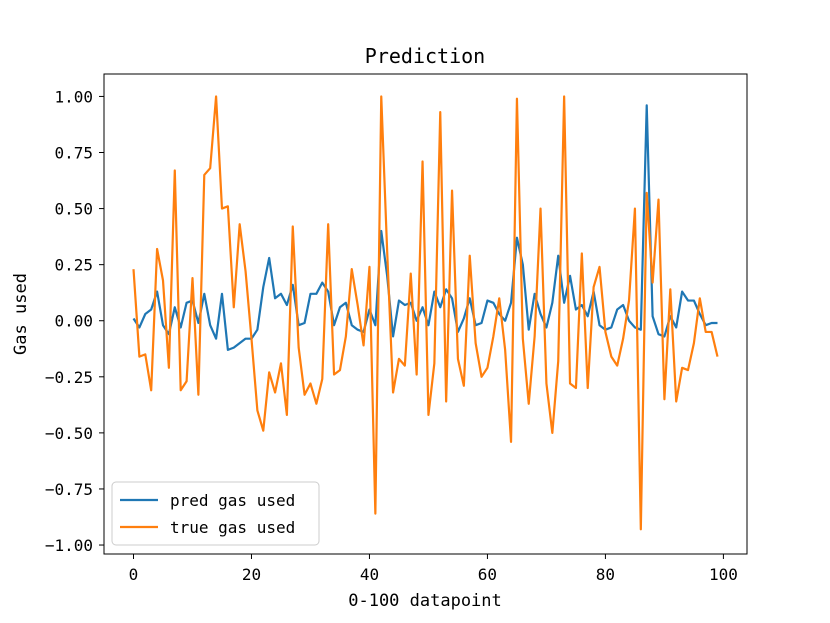 The width and height of the screenshot is (830, 623). I want to click on x-tick-label: 0, so click(134, 574).